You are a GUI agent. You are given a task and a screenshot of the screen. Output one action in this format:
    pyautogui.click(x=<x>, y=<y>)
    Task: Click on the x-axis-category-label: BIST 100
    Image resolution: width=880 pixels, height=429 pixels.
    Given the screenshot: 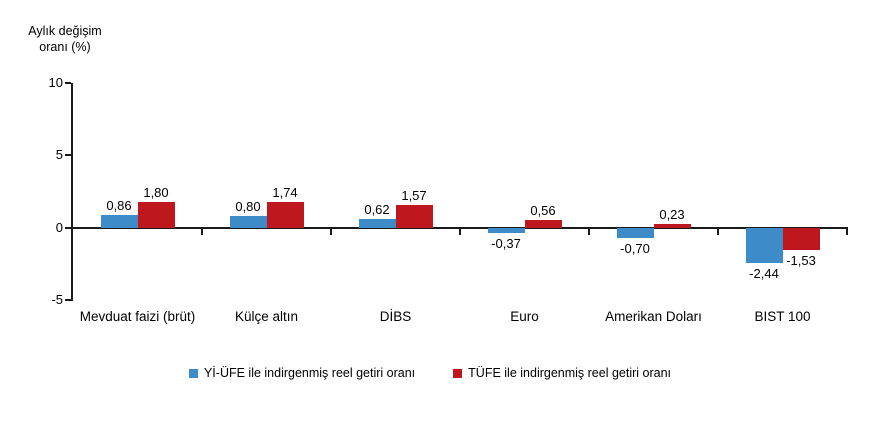 What is the action you would take?
    pyautogui.click(x=782, y=316)
    